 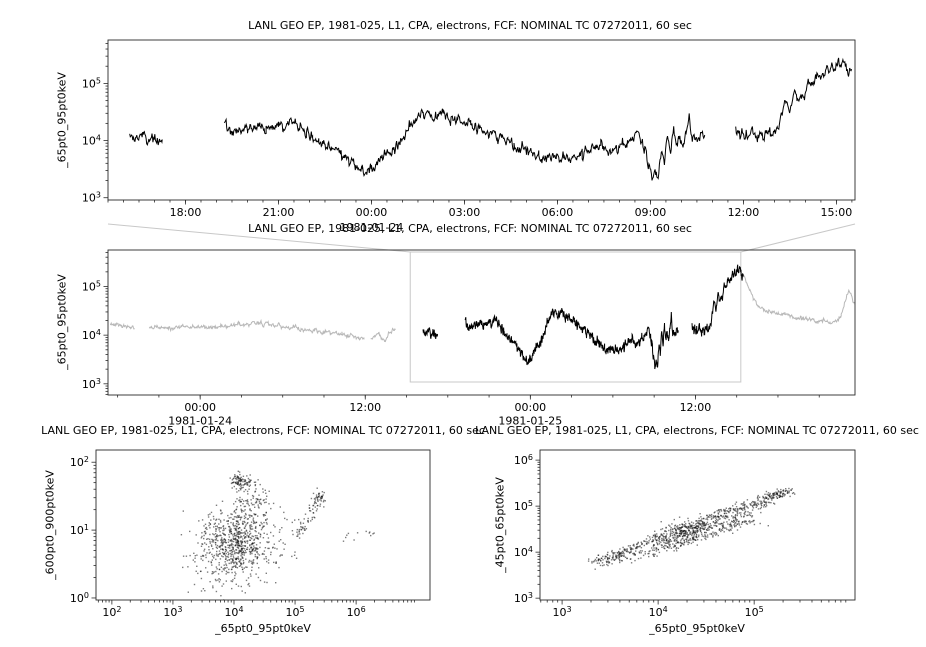 I want to click on scatter-45-65-data, so click(x=691, y=528).